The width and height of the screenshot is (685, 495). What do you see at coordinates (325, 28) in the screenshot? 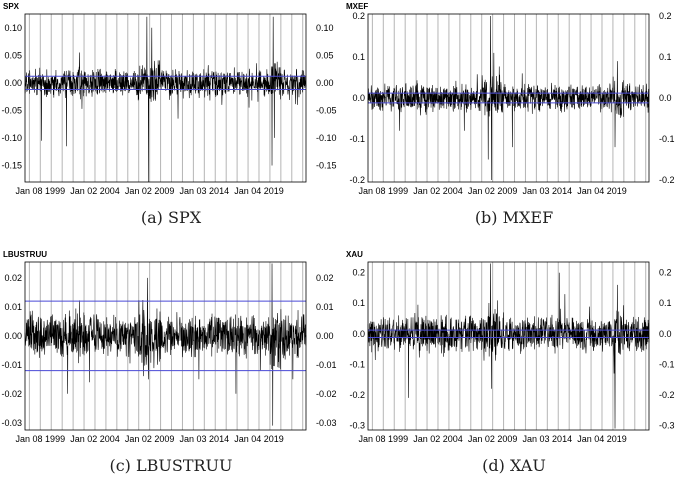
I see `y-tick-label-right: 0.10` at bounding box center [325, 28].